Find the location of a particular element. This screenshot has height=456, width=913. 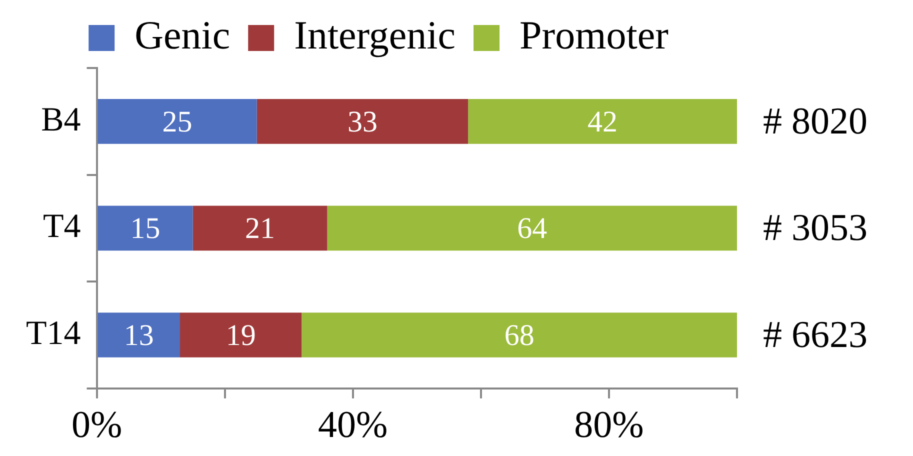

data-label: 68 is located at coordinates (519, 335).